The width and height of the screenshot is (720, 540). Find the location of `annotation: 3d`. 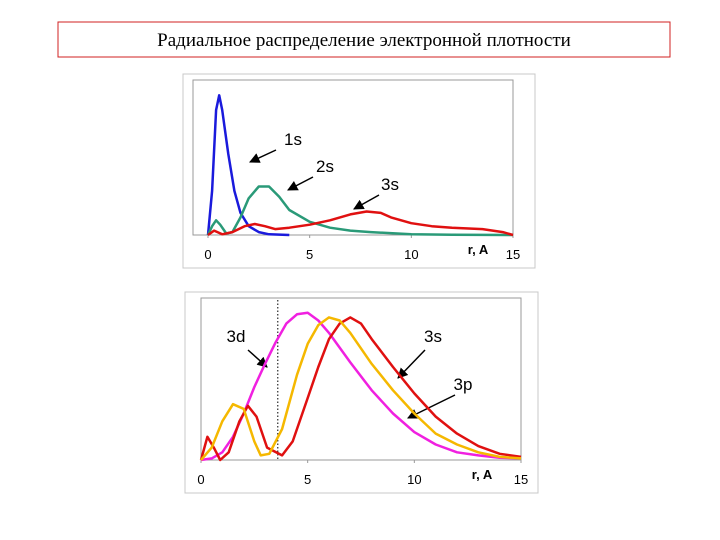

annotation: 3d is located at coordinates (236, 336).